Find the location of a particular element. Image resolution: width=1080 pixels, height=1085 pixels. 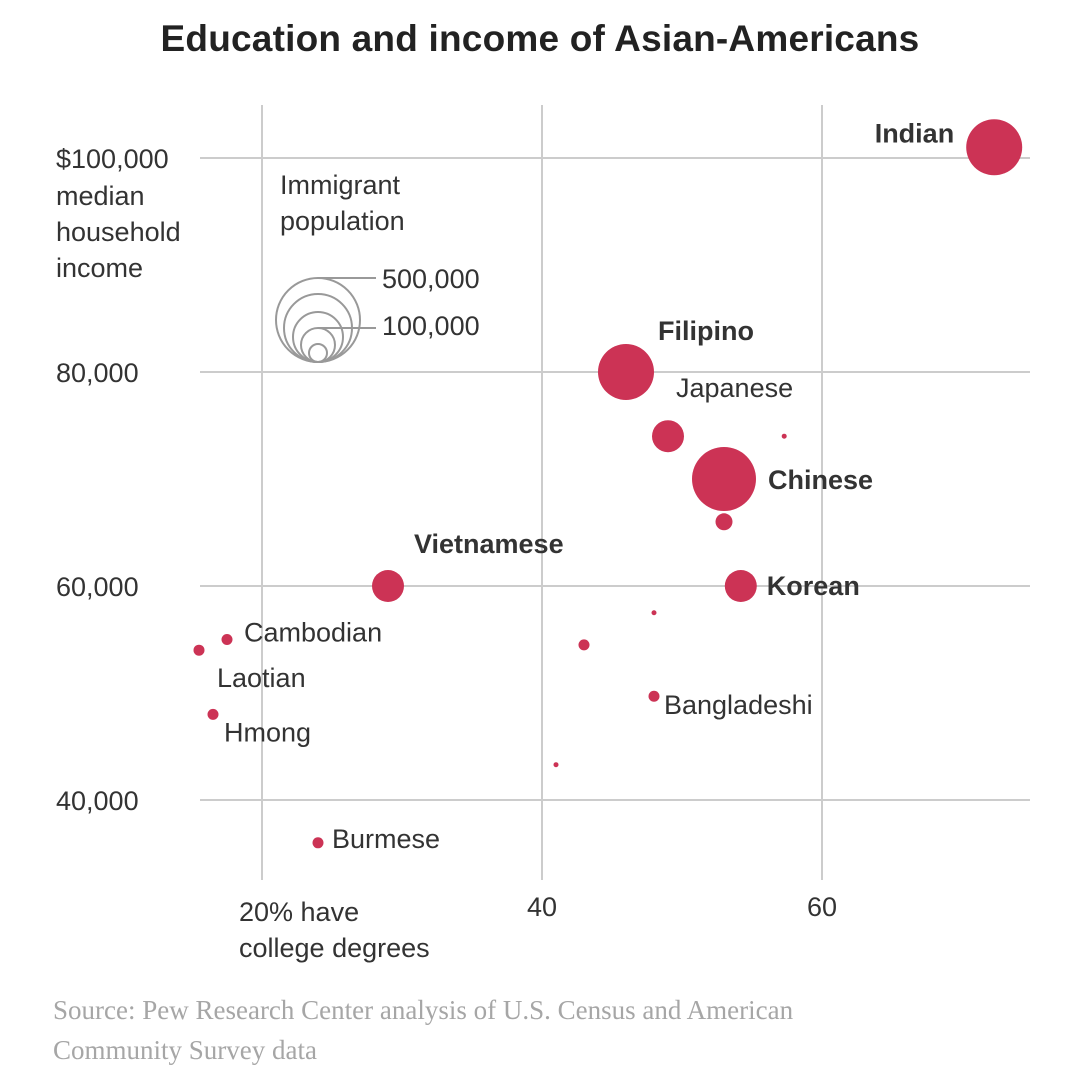

legend-label: 100,000 is located at coordinates (431, 326).